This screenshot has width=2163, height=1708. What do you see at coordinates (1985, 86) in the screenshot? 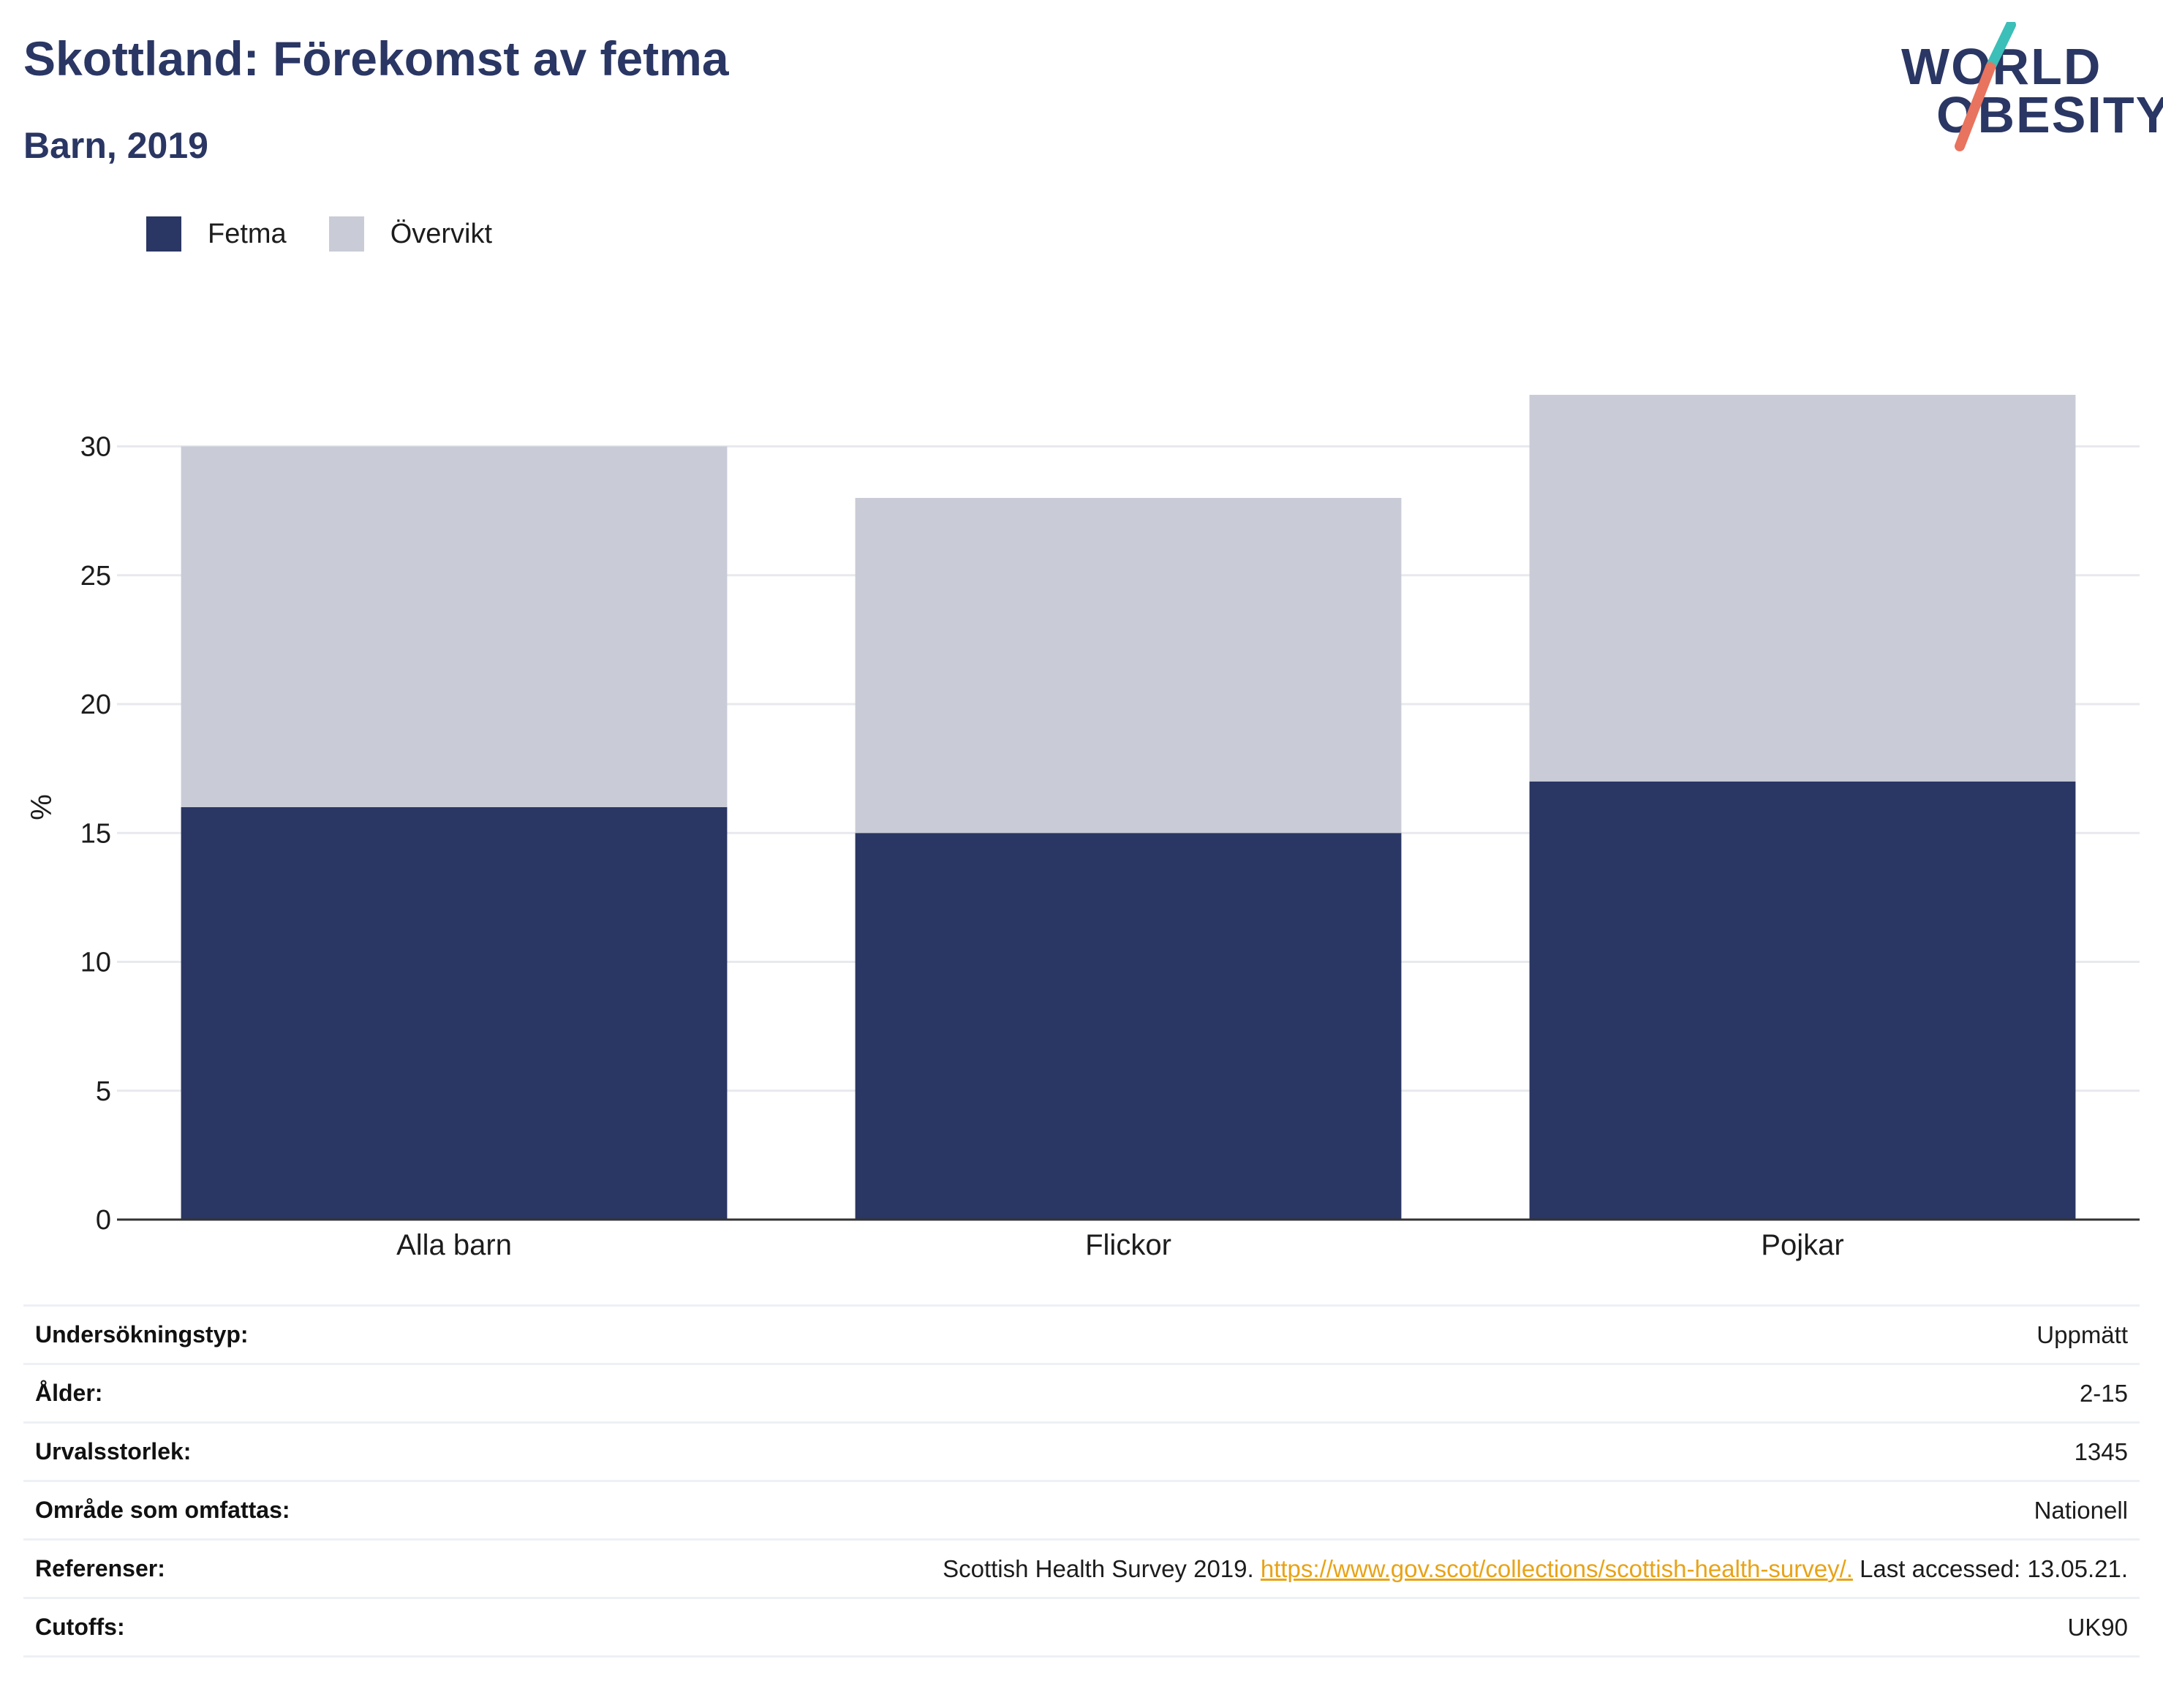
I see `logo-slash-icon` at bounding box center [1985, 86].